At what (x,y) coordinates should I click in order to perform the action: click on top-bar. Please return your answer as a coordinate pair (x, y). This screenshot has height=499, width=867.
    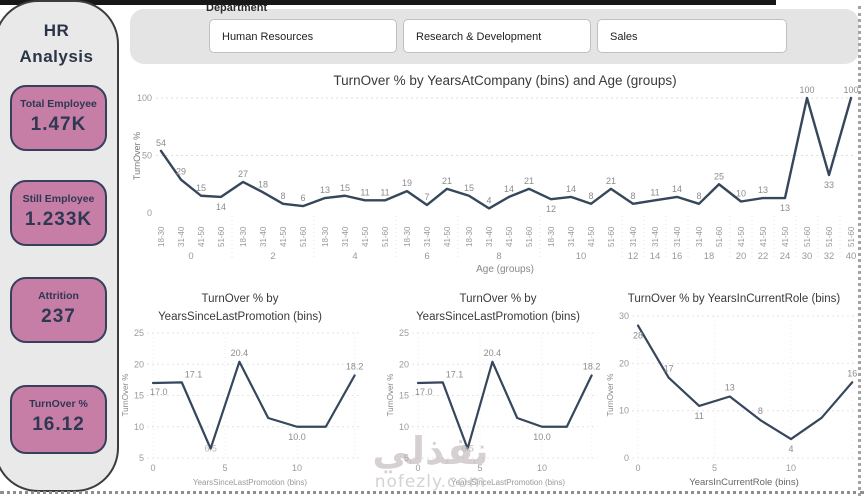
    Looking at the image, I should click on (388, 2).